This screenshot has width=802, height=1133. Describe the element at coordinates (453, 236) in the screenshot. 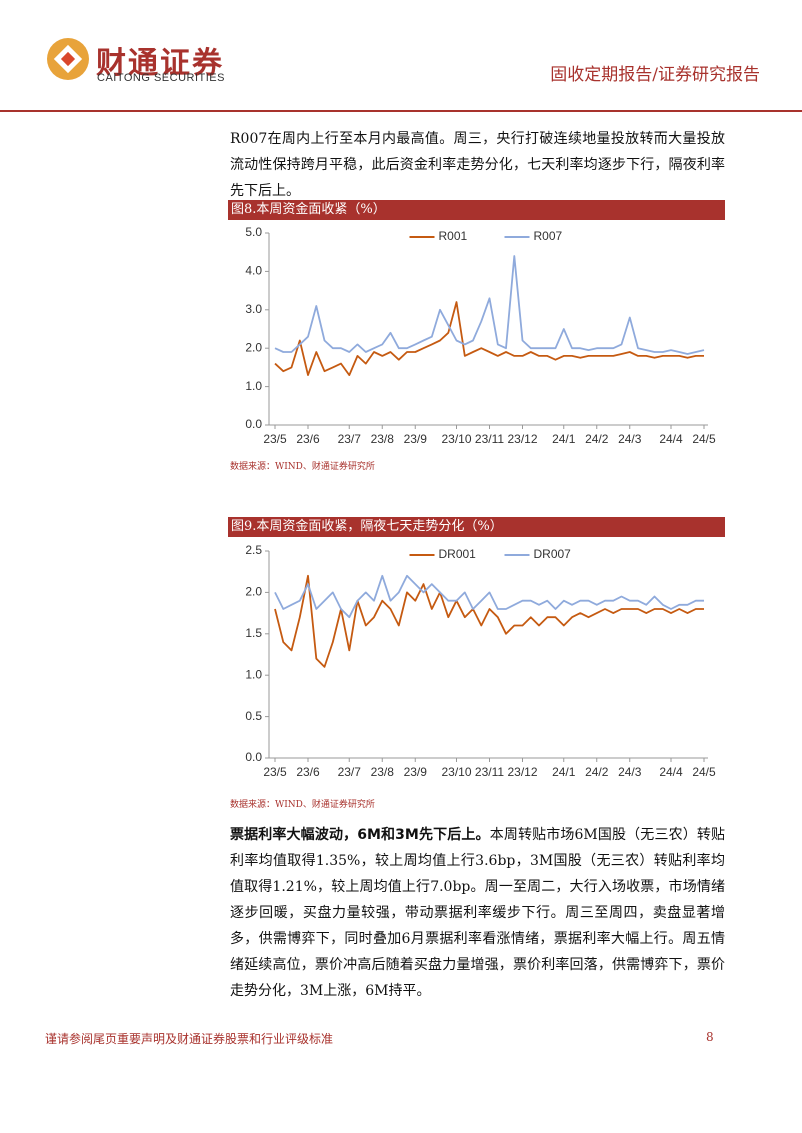

I see `legend-label: R001` at that location.